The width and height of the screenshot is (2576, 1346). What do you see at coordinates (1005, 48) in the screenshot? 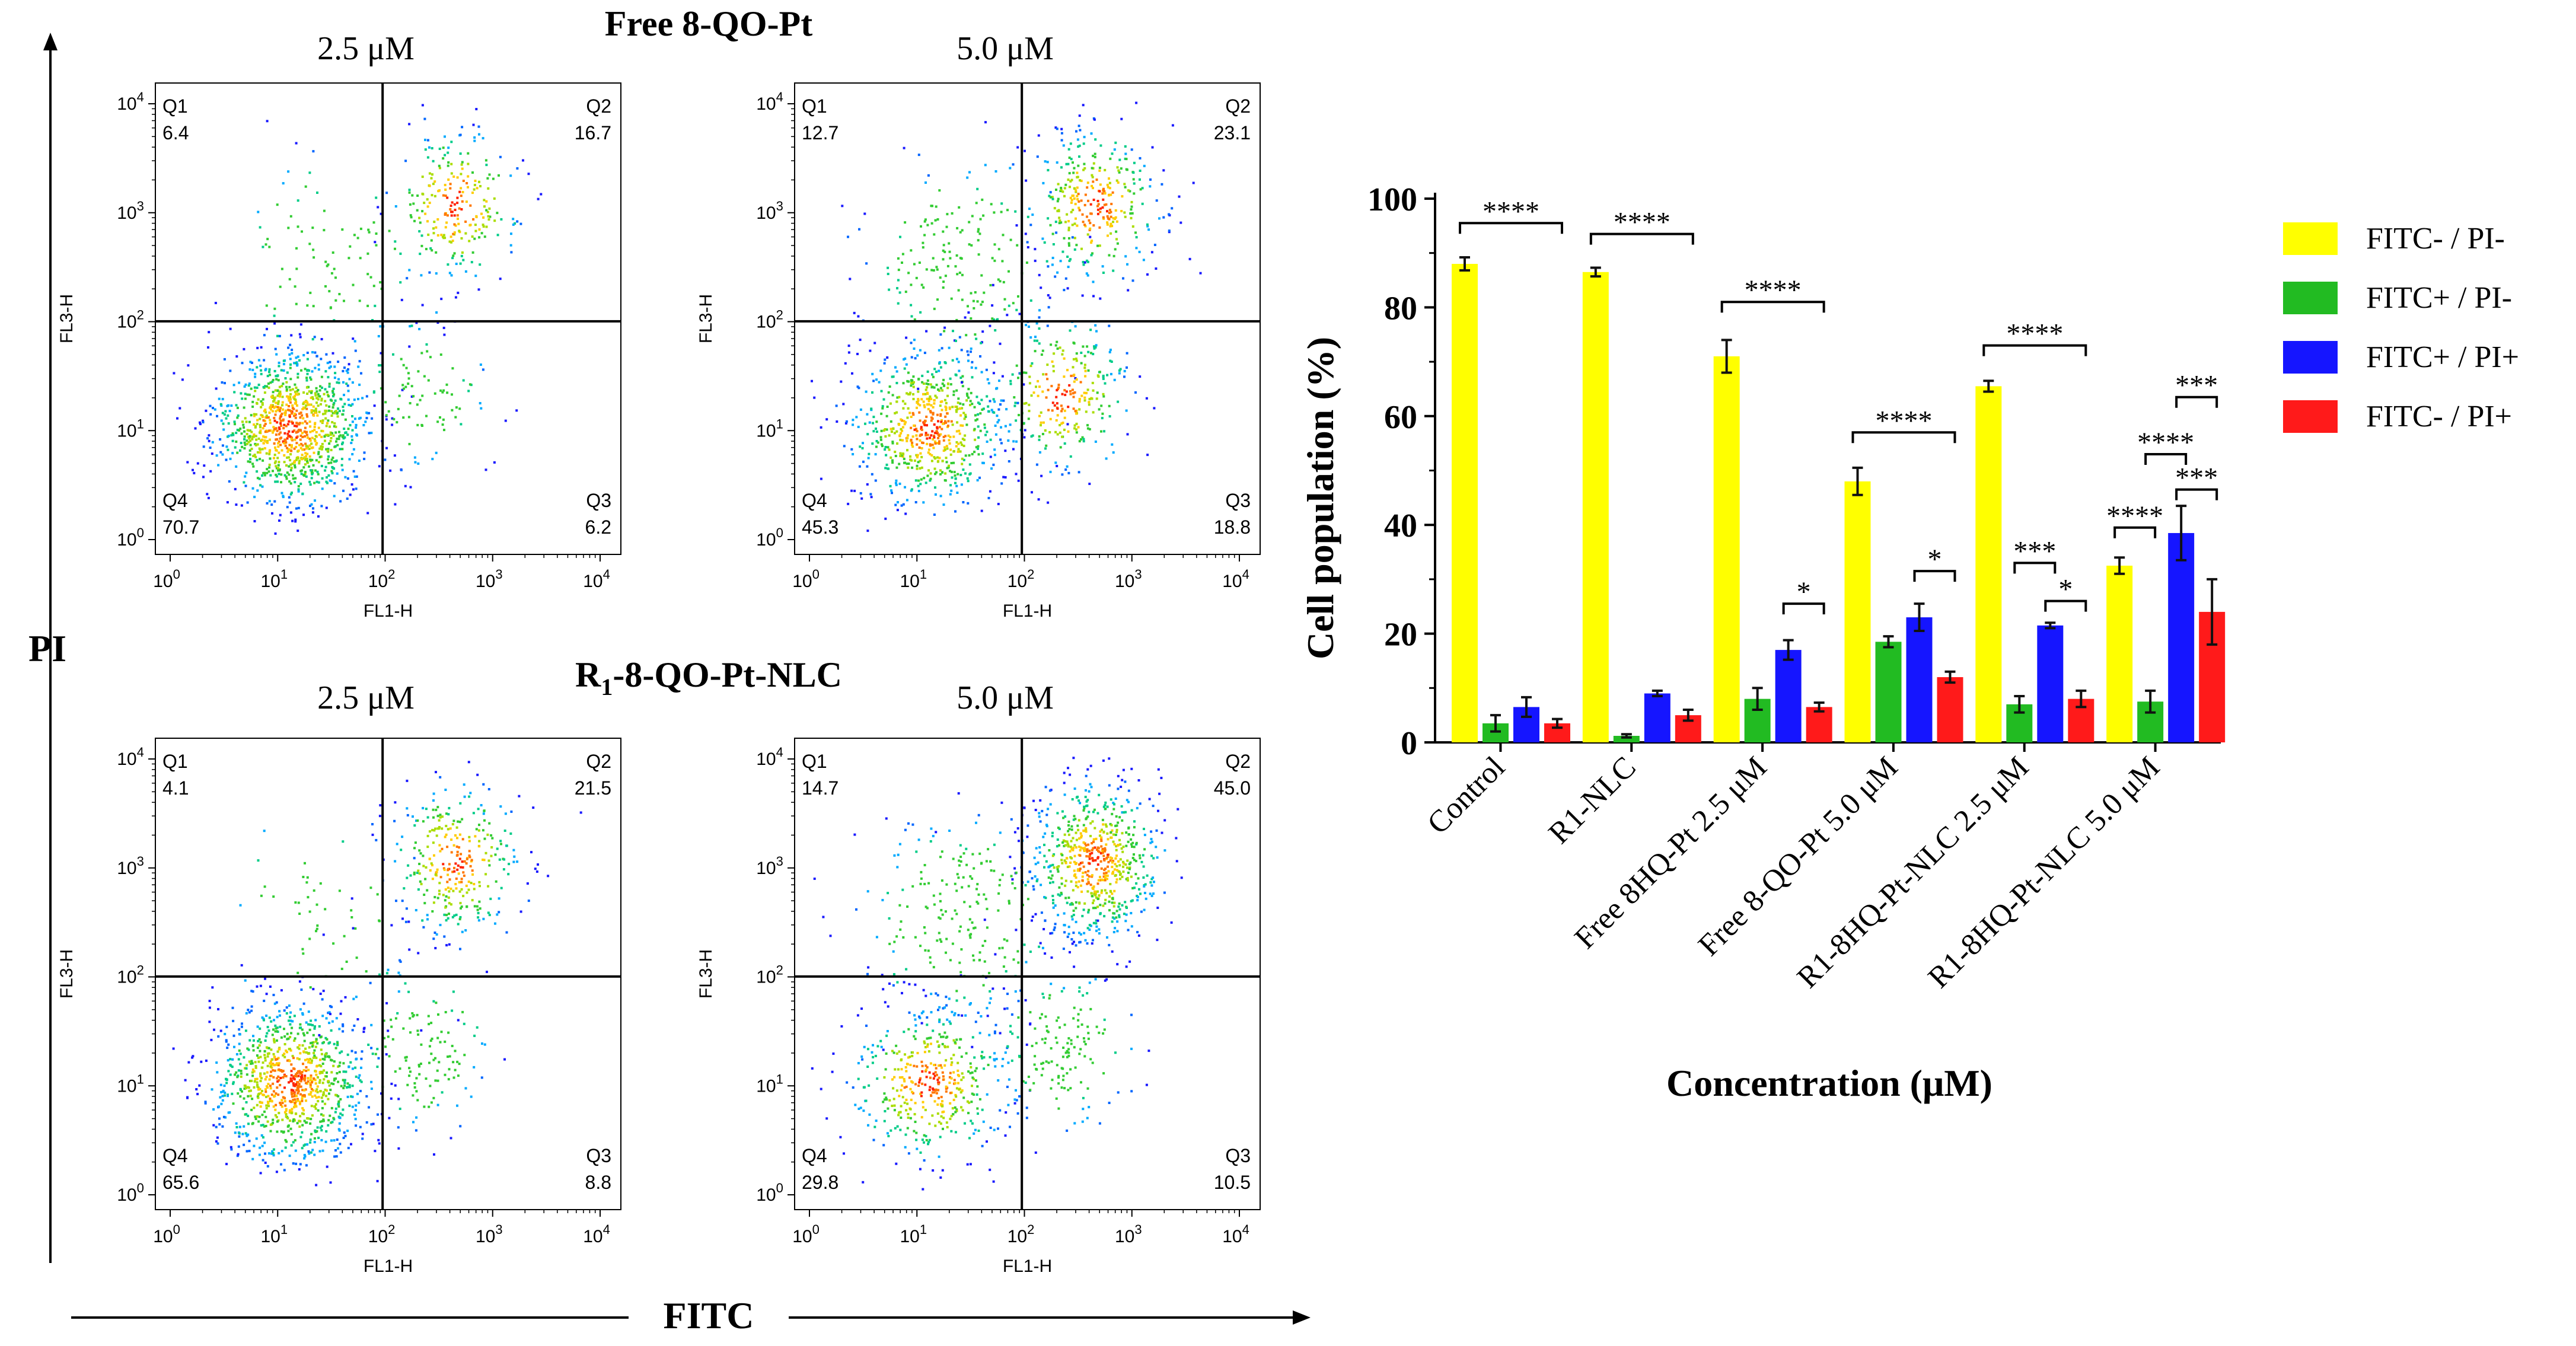
I see `panel-concentration-label: 5.0 μM` at bounding box center [1005, 48].